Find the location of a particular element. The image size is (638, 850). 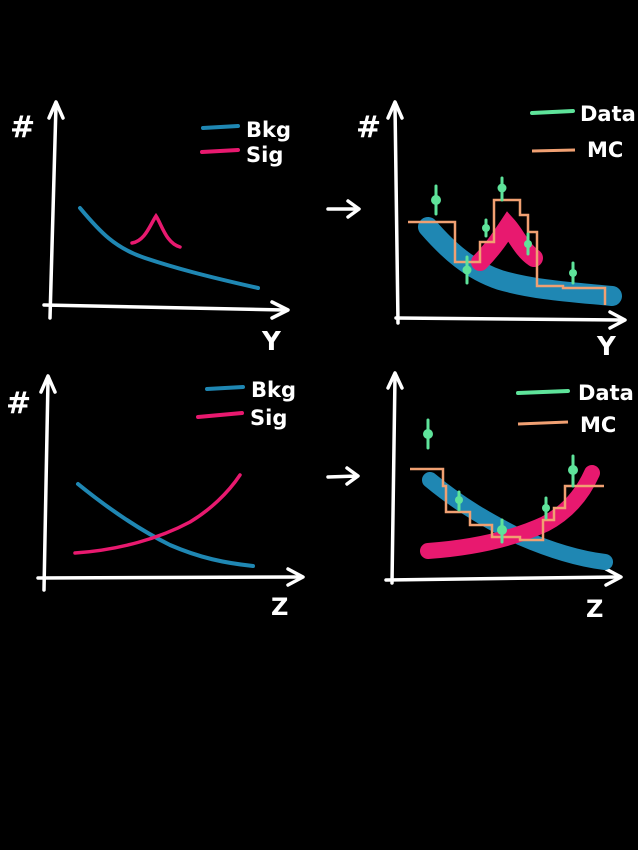

transition-arrow-top is located at coordinates (343, 209).